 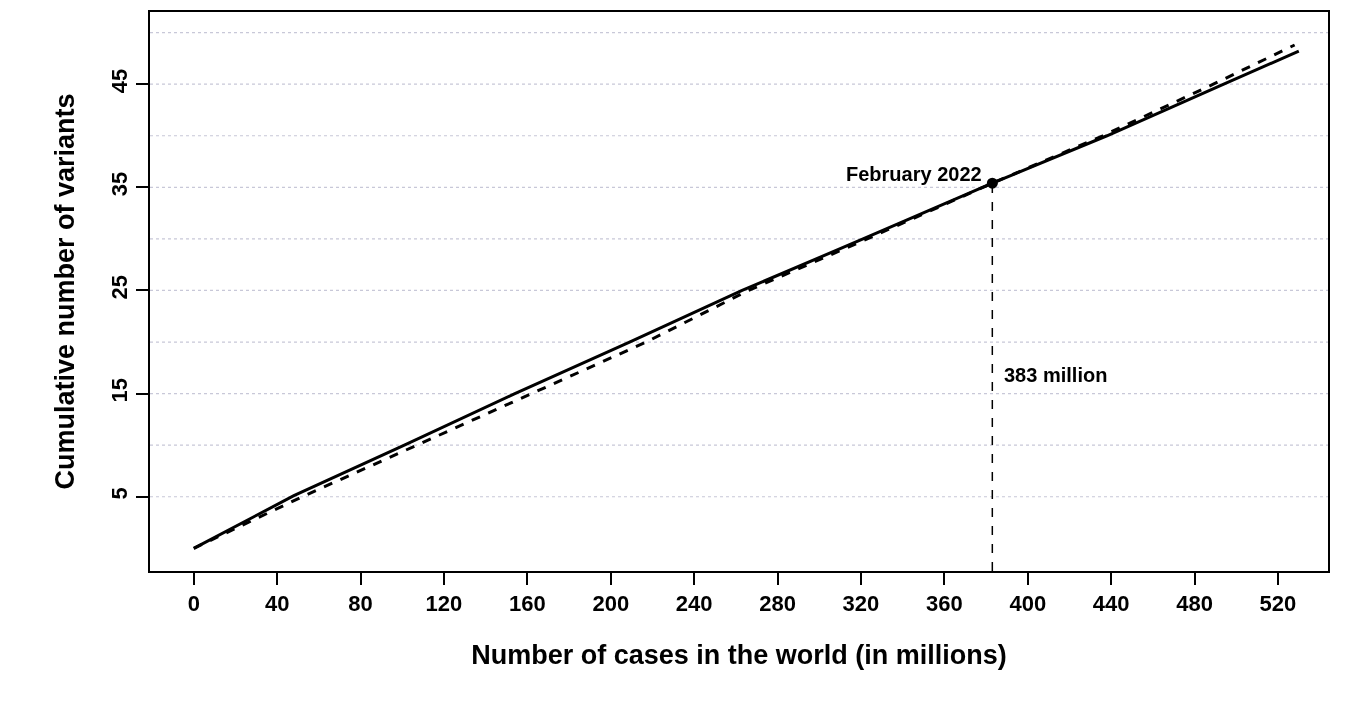 I want to click on x-tick-label: 520, so click(x=1278, y=604).